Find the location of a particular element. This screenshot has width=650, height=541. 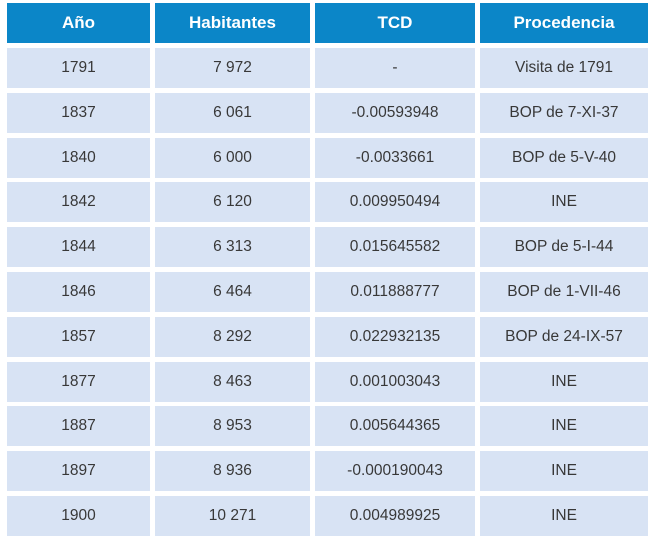

table-cell: 0.015645582 is located at coordinates (395, 247).